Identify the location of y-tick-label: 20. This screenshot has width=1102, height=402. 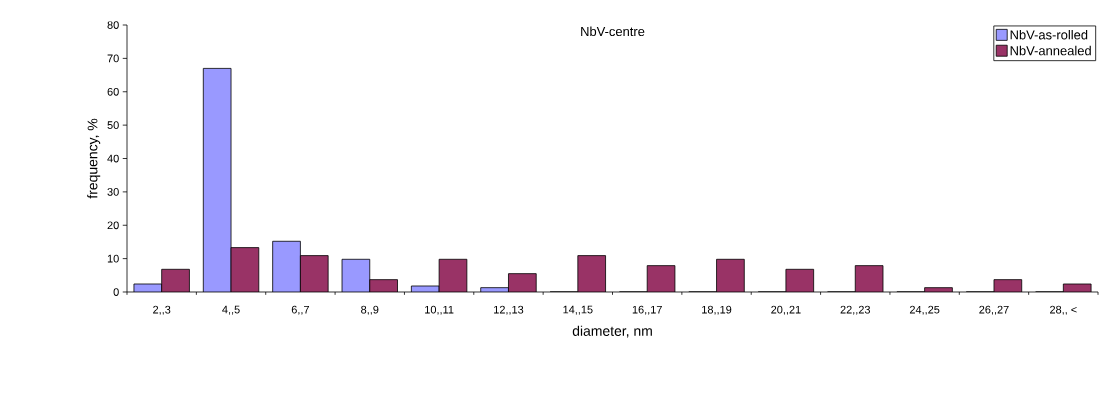
(113, 225).